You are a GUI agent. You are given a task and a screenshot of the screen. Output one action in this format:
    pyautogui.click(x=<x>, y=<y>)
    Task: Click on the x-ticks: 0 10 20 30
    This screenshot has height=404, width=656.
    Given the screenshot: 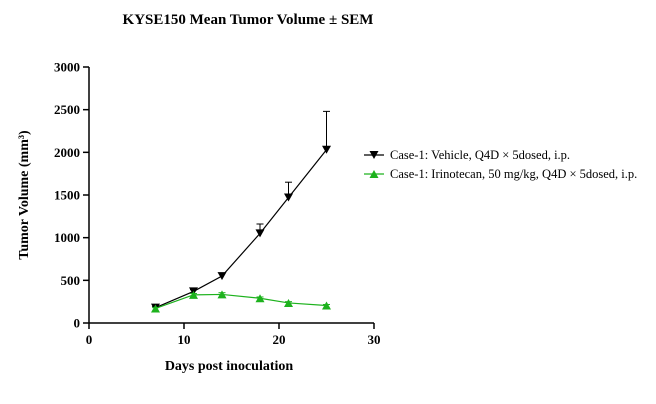 What is the action you would take?
    pyautogui.click(x=233, y=335)
    